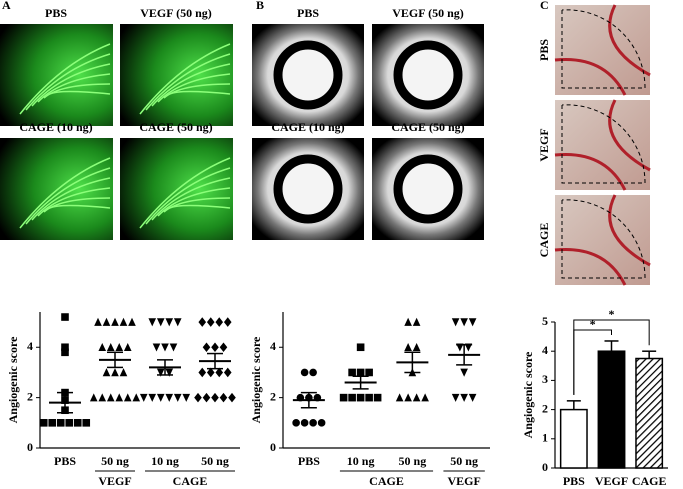 The image size is (683, 489). What do you see at coordinates (307, 127) in the screenshot?
I see `image-label: CAGE (10 ng)` at bounding box center [307, 127].